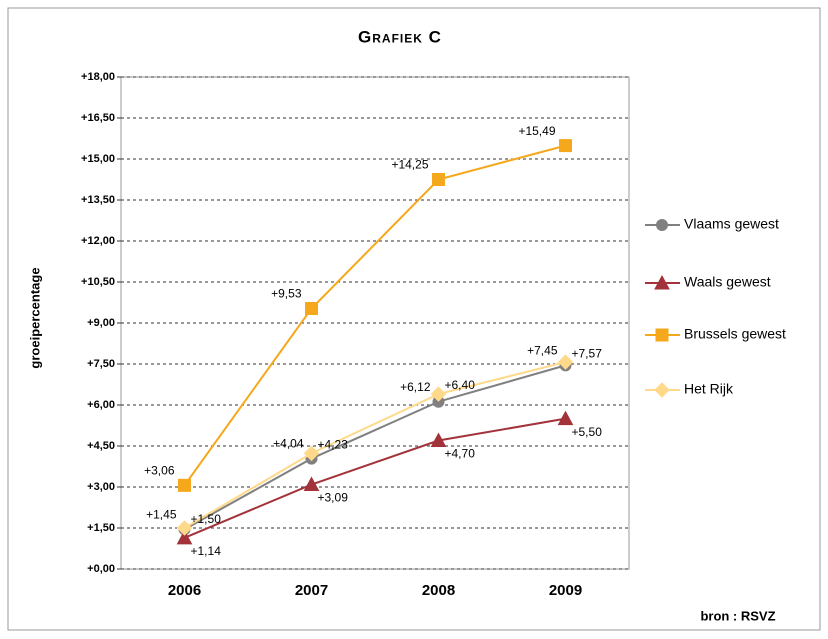 The height and width of the screenshot is (639, 828). I want to click on x-tick-label: 2006, so click(184, 590).